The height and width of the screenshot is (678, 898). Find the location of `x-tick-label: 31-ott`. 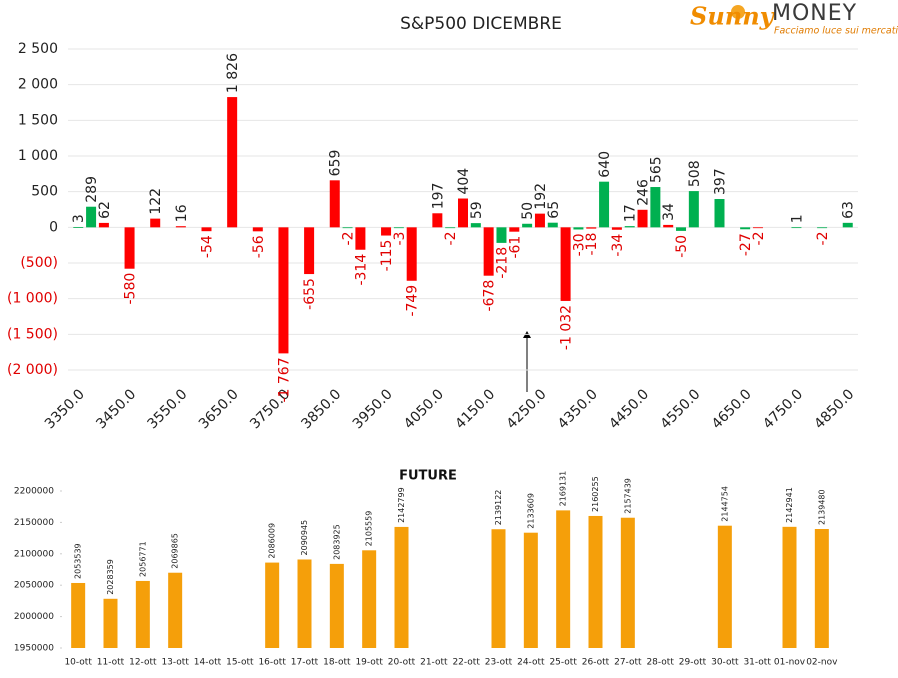

x-tick-label: 31-ott is located at coordinates (757, 663).